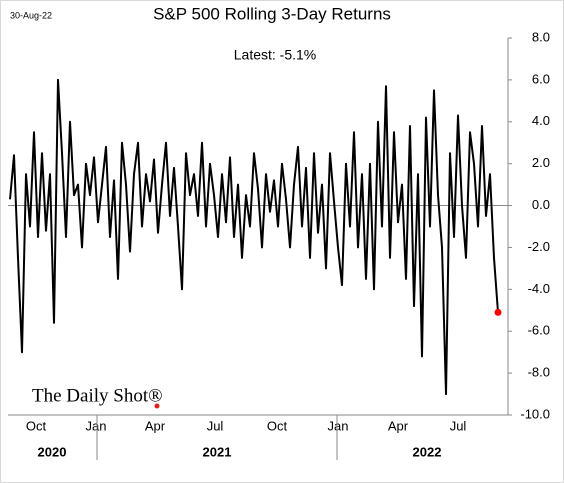  Describe the element at coordinates (541, 204) in the screenshot. I see `y-tick-label: 0.0` at that location.